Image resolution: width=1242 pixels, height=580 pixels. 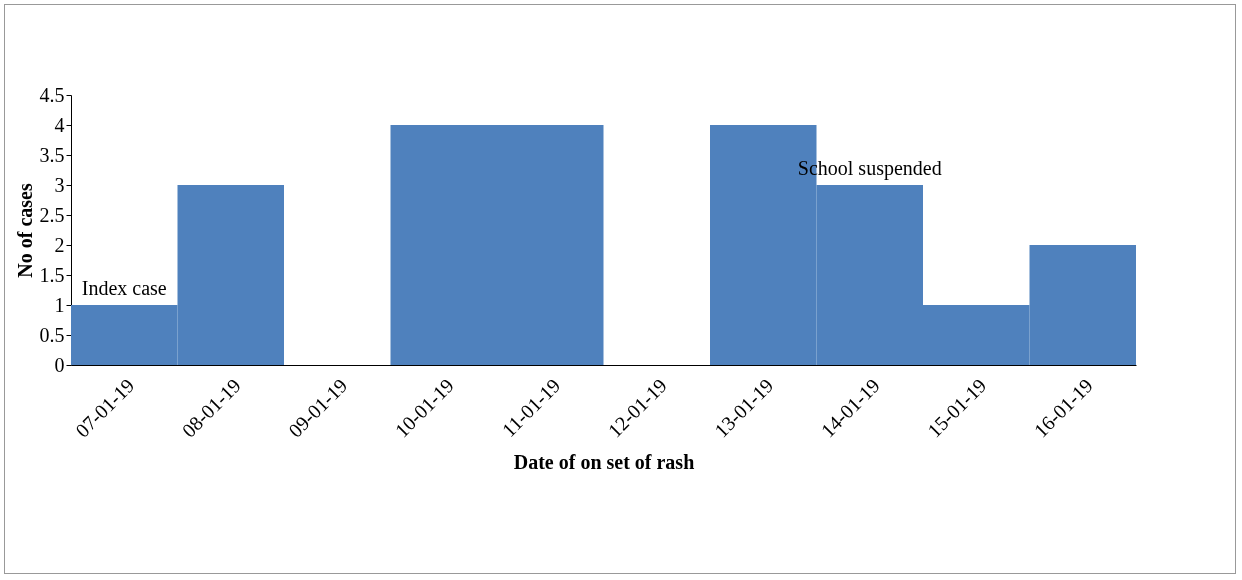 I want to click on y-tick-label: 3, so click(x=59, y=184).